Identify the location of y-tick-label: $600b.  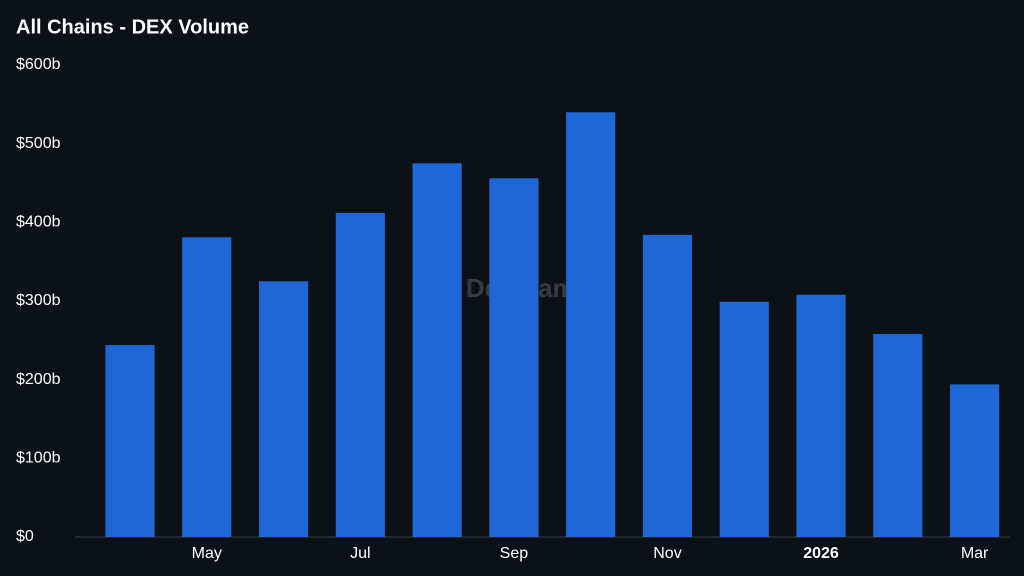
(38, 64).